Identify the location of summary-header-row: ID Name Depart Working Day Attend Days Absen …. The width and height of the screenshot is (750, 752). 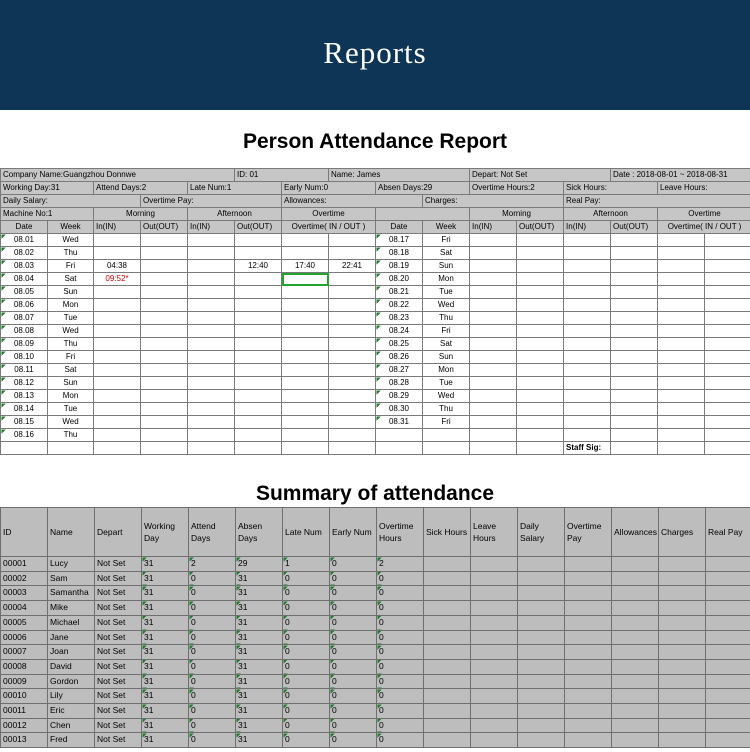
(375, 532).